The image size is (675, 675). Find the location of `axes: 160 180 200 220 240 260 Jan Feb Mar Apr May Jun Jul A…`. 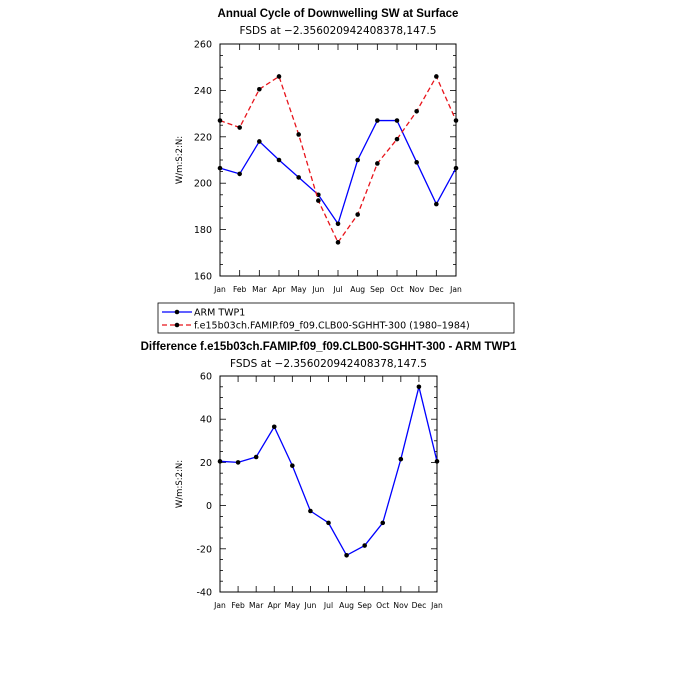

axes: 160 180 200 220 240 260 Jan Feb Mar Apr May Jun Jul A… is located at coordinates (328, 167).